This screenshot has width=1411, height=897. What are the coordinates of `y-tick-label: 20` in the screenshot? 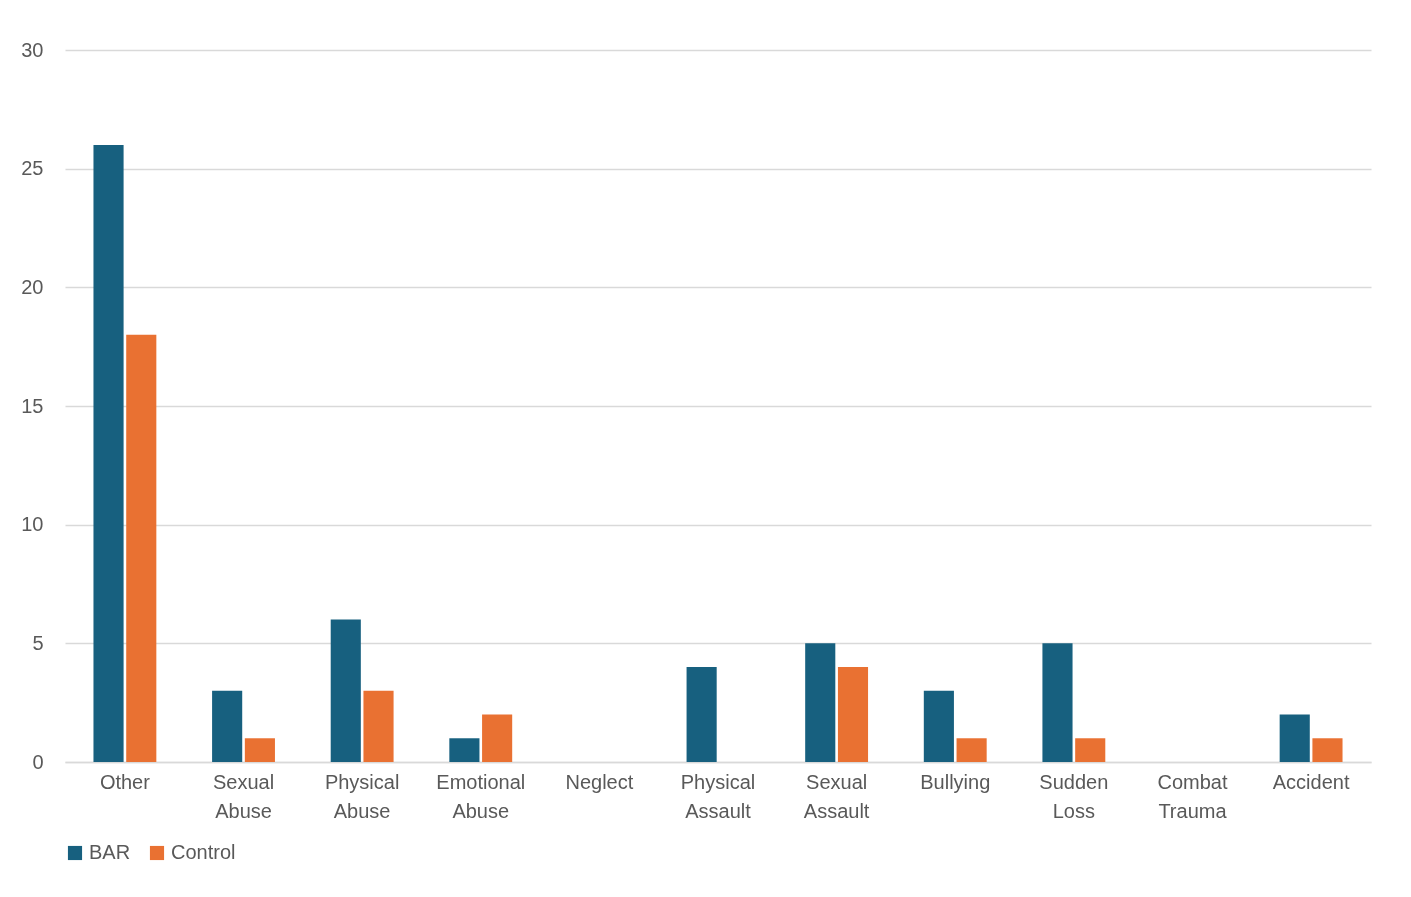 It's located at (32, 286).